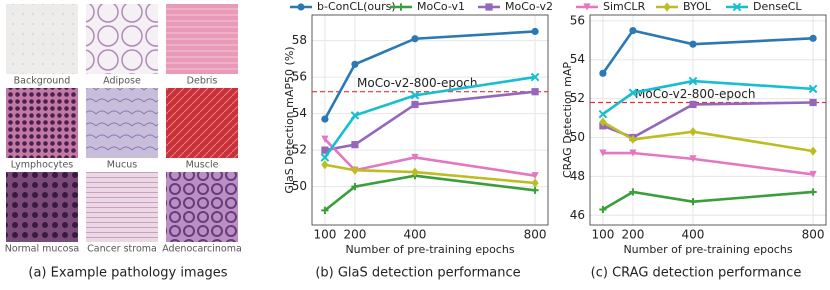  What do you see at coordinates (299, 40) in the screenshot?
I see `y-tick-label: 58` at bounding box center [299, 40].